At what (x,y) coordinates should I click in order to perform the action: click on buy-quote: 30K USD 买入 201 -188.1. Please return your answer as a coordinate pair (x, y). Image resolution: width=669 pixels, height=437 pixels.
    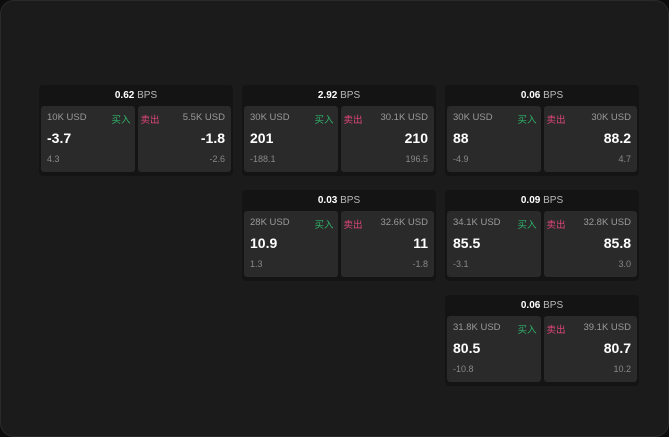
    Looking at the image, I should click on (291, 139).